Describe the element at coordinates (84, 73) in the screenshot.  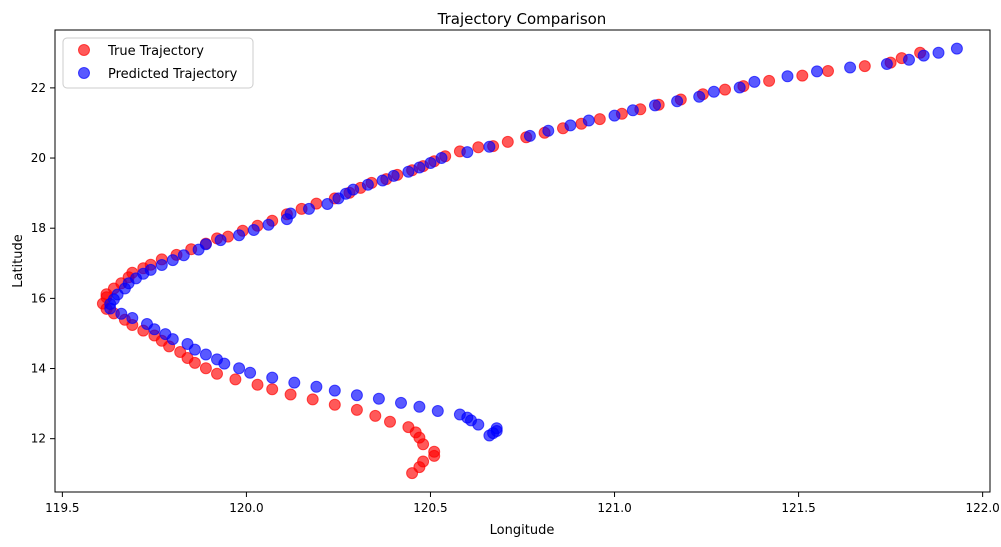
I see `legend-marker-predicted-trajectory` at that location.